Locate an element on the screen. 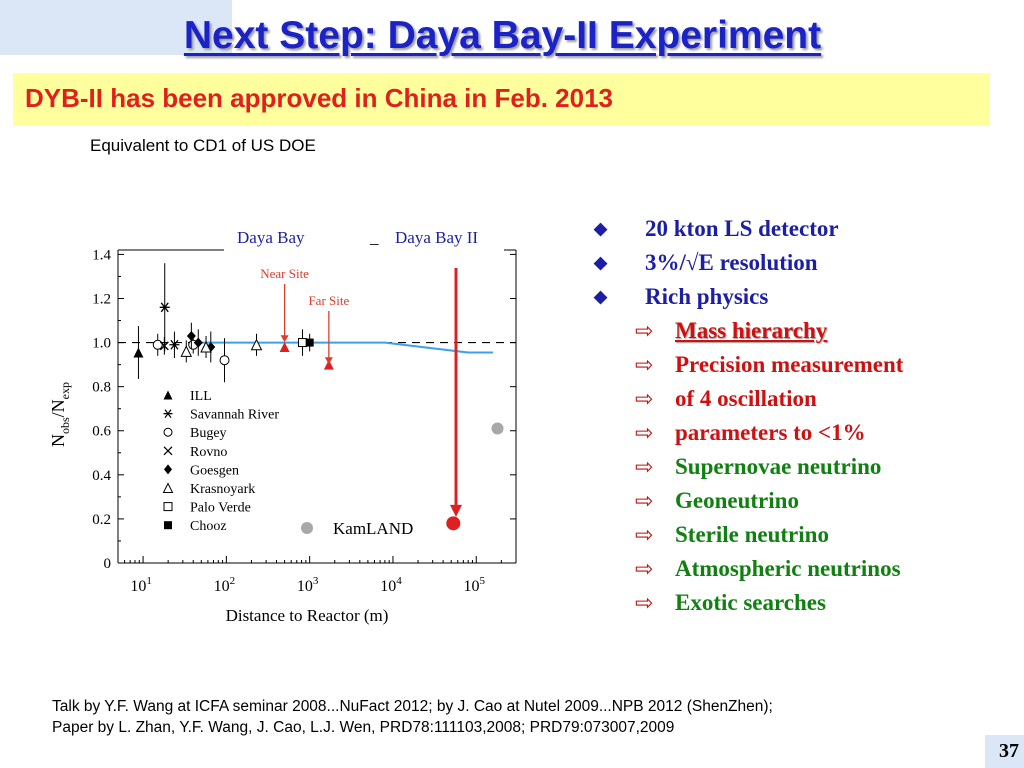 Image resolution: width=1024 pixels, height=768 pixels. oscillation-curve-group is located at coordinates (343, 347).